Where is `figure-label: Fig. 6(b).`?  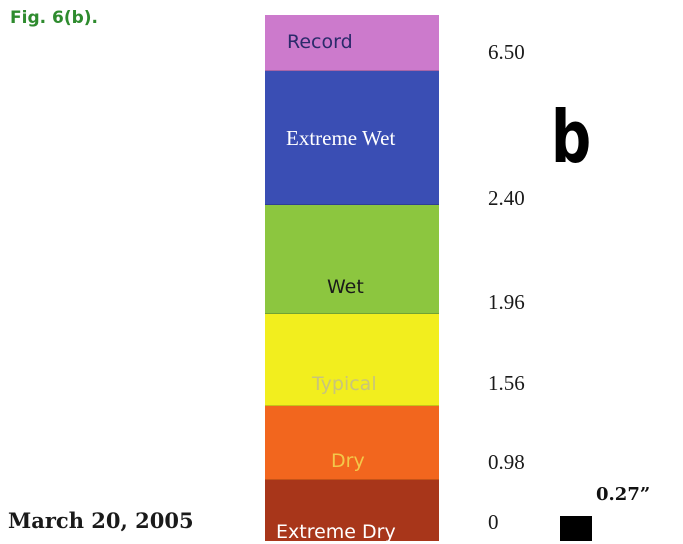 figure-label: Fig. 6(b). is located at coordinates (54, 18).